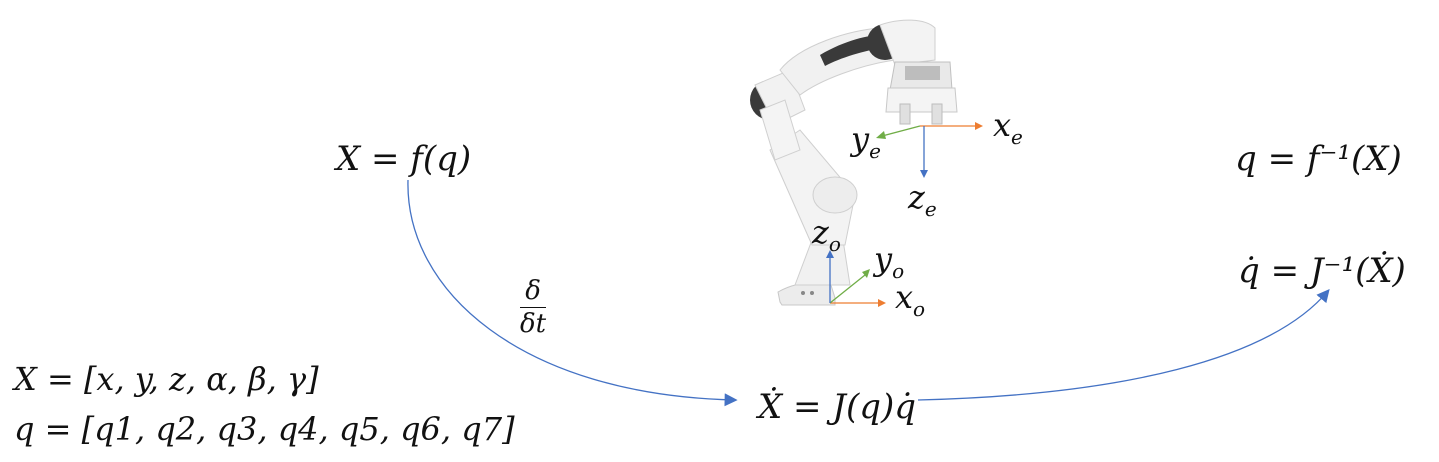 The height and width of the screenshot is (462, 1439). I want to click on derivative-numerator: δ, so click(533, 293).